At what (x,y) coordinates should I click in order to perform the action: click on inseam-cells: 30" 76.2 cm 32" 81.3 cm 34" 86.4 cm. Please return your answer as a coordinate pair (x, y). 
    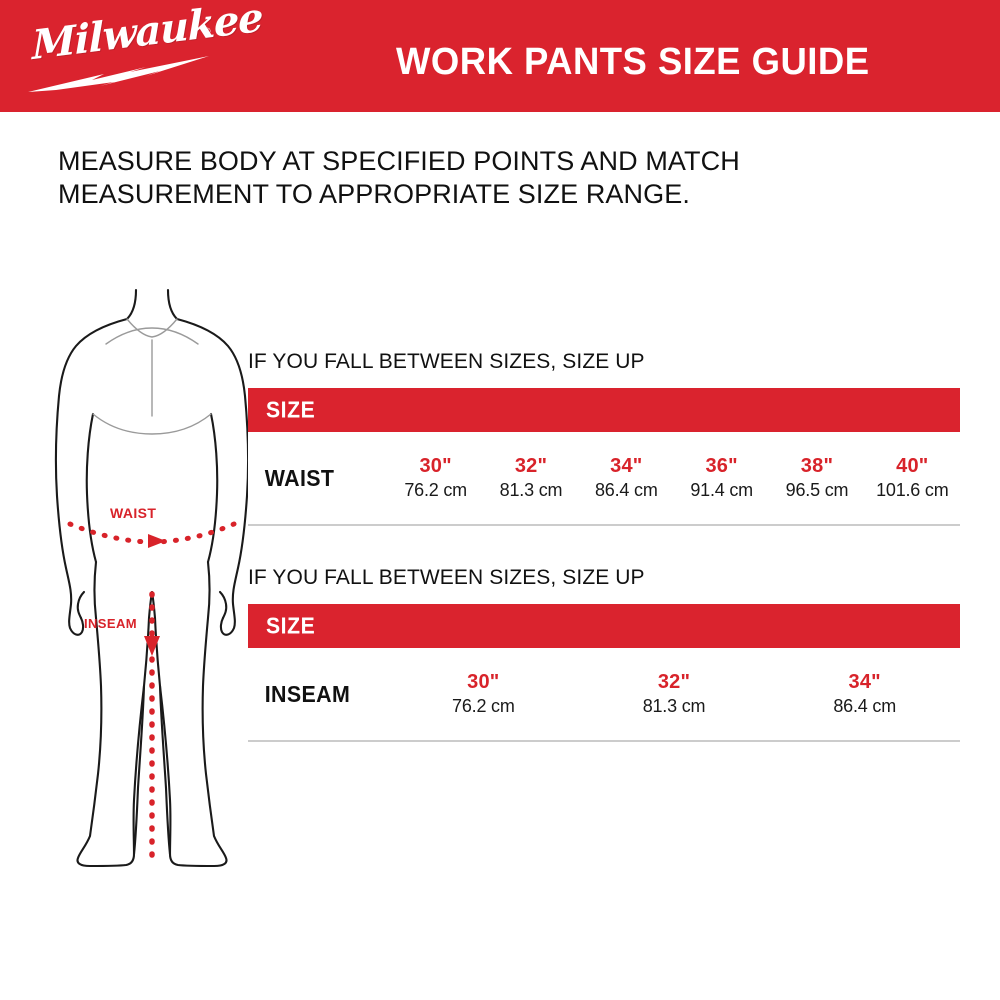
    Looking at the image, I should click on (674, 694).